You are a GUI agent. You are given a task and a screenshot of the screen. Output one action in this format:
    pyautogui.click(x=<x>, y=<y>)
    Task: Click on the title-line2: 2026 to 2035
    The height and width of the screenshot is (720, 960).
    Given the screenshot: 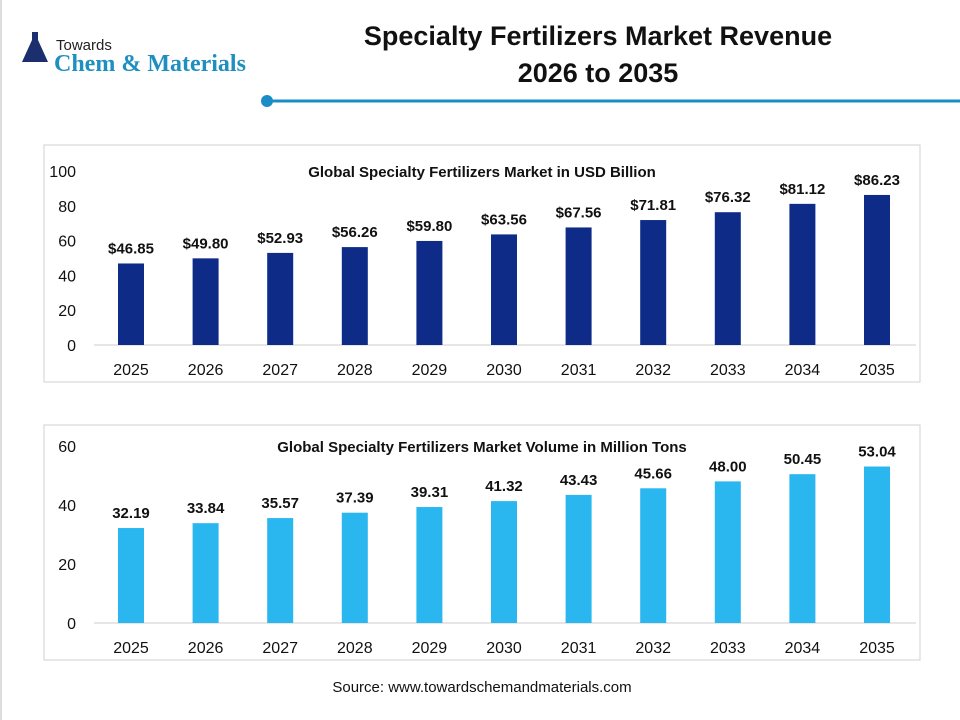 What is the action you would take?
    pyautogui.click(x=598, y=73)
    